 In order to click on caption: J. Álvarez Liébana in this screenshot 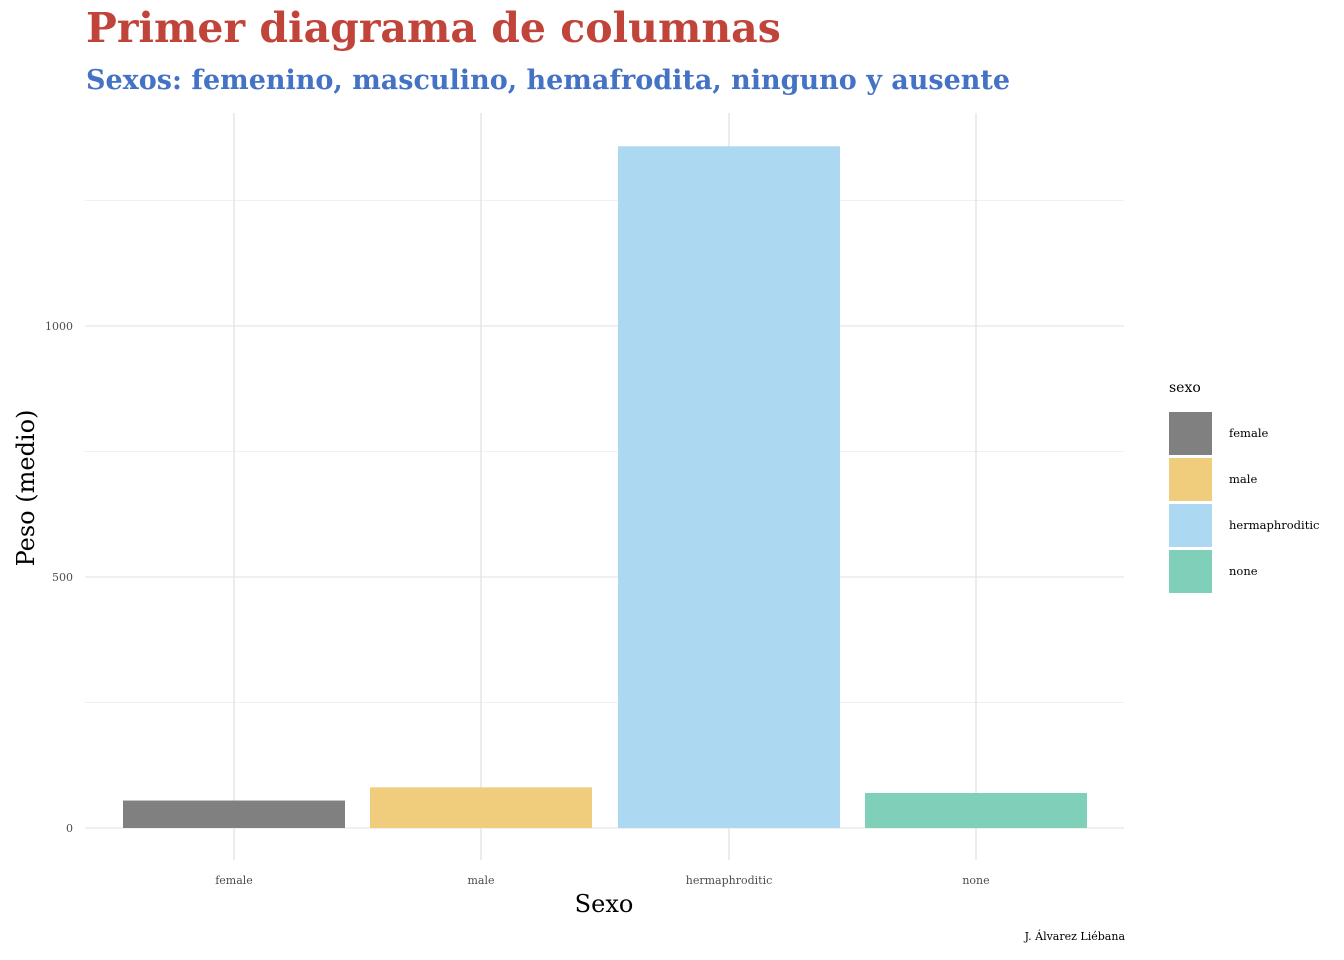, I will do `click(1074, 936)`.